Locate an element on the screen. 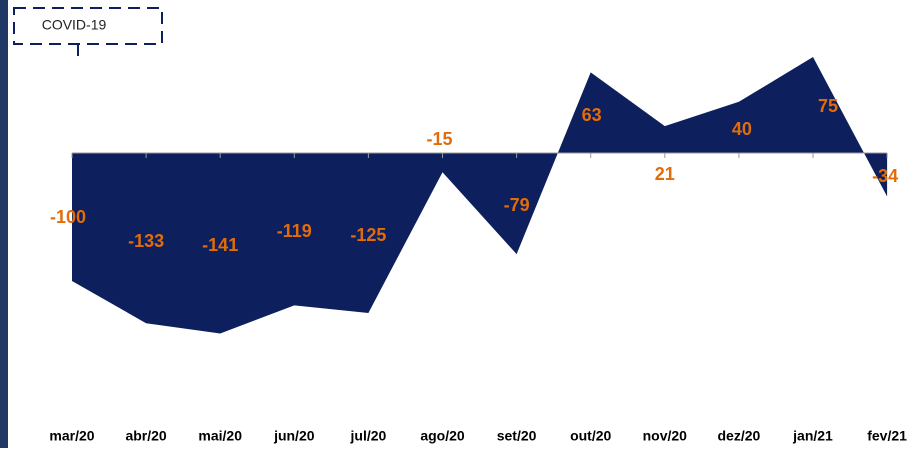  value-label: -125 is located at coordinates (368, 235).